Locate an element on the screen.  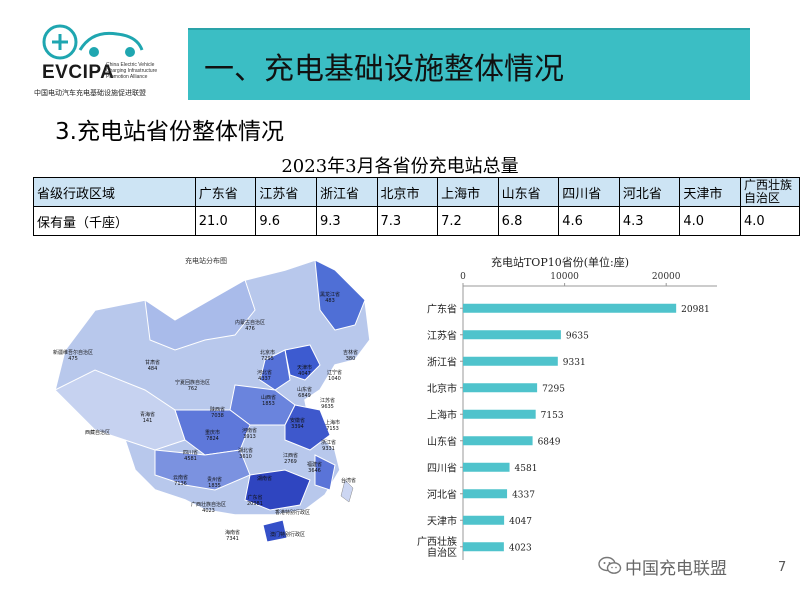
y-category-label: 四川省 is located at coordinates (442, 467).